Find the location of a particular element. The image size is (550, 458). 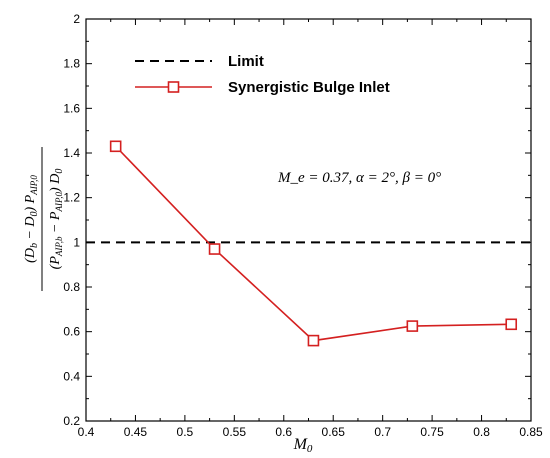

y-tick-label: 1.8 is located at coordinates (71, 64).